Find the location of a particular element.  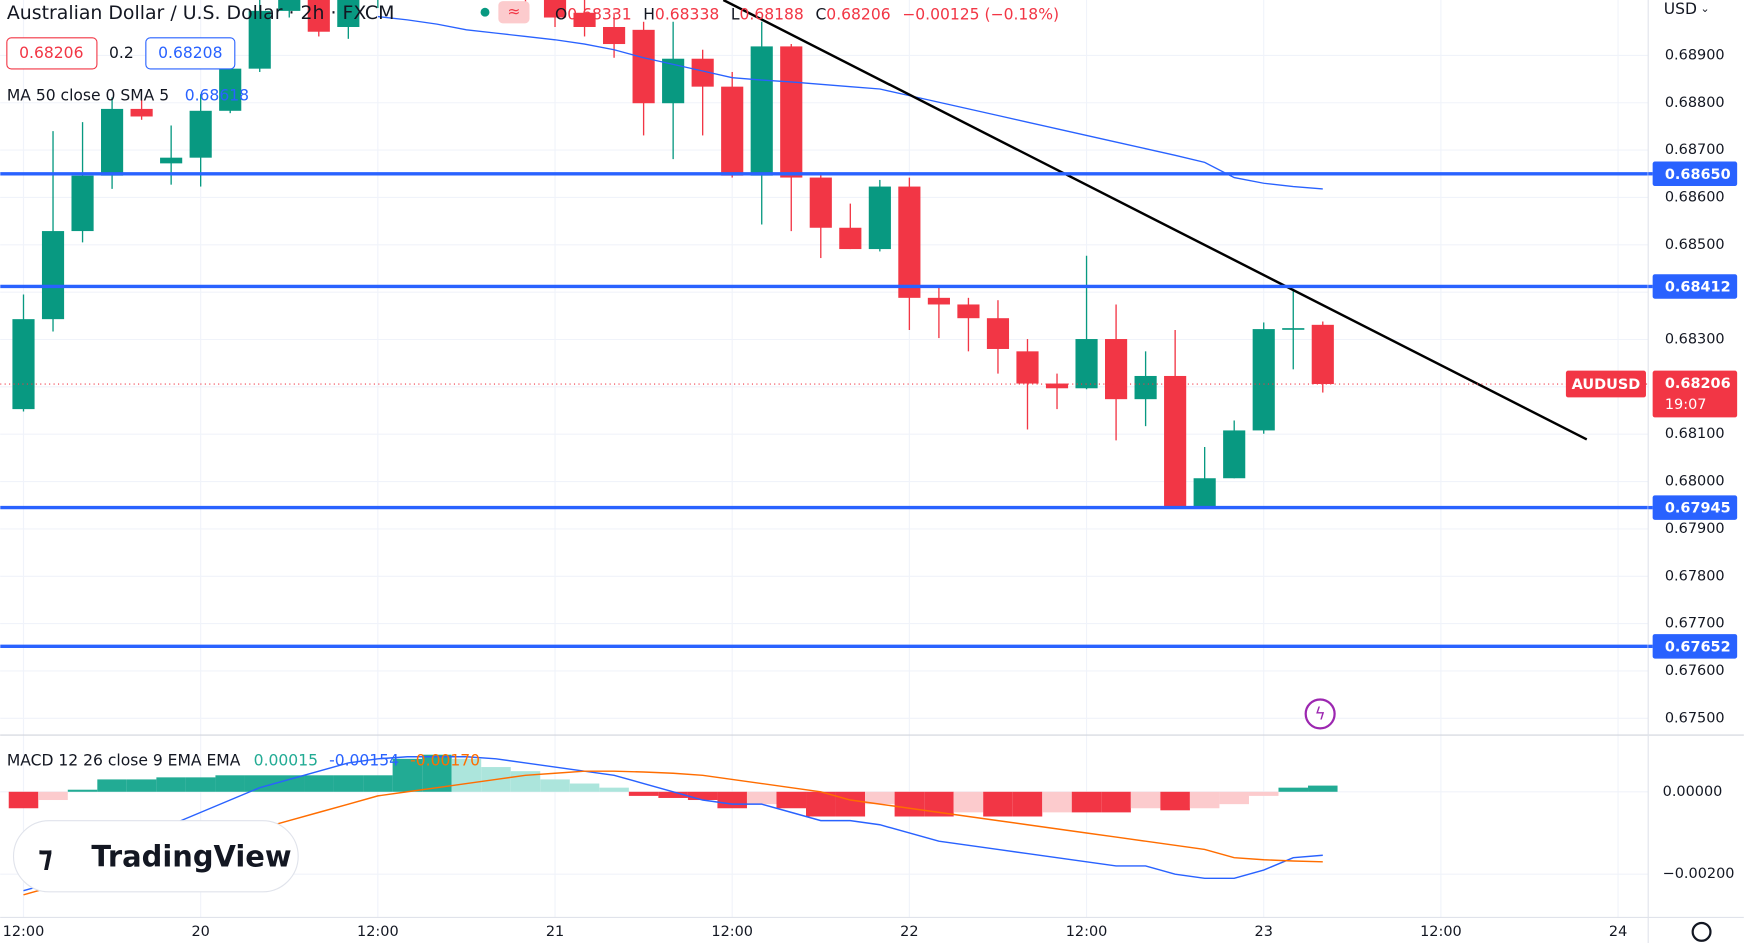

ma-line is located at coordinates (850, 102).